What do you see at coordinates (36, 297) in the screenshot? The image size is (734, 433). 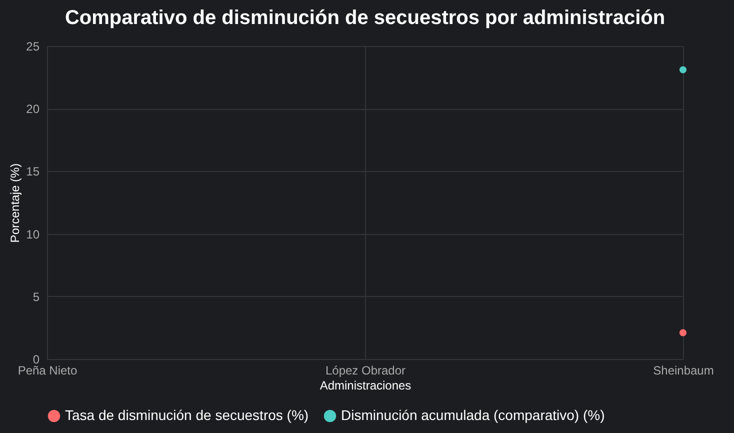 I see `y-tick-label: 5` at bounding box center [36, 297].